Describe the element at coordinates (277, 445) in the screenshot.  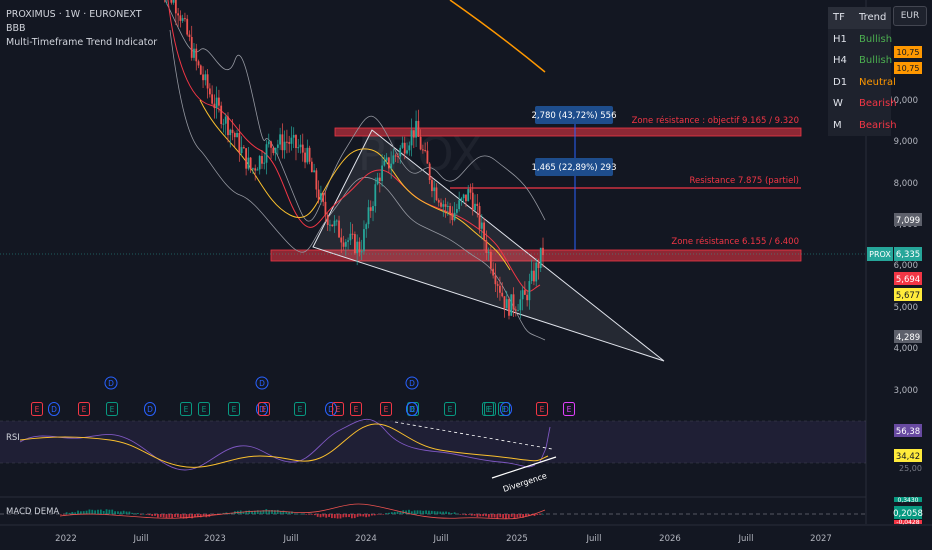
I see `rsi-line` at that location.